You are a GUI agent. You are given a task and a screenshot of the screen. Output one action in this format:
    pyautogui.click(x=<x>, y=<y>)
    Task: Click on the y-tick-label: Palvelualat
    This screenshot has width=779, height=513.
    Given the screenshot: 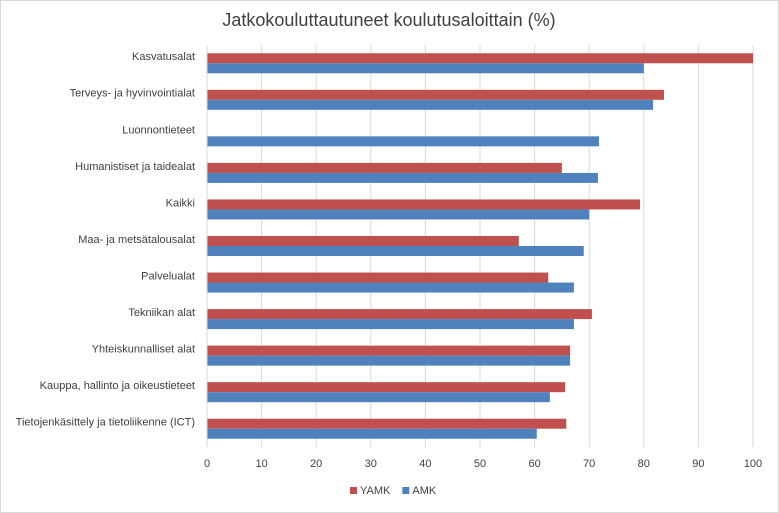 What is the action you would take?
    pyautogui.click(x=168, y=276)
    